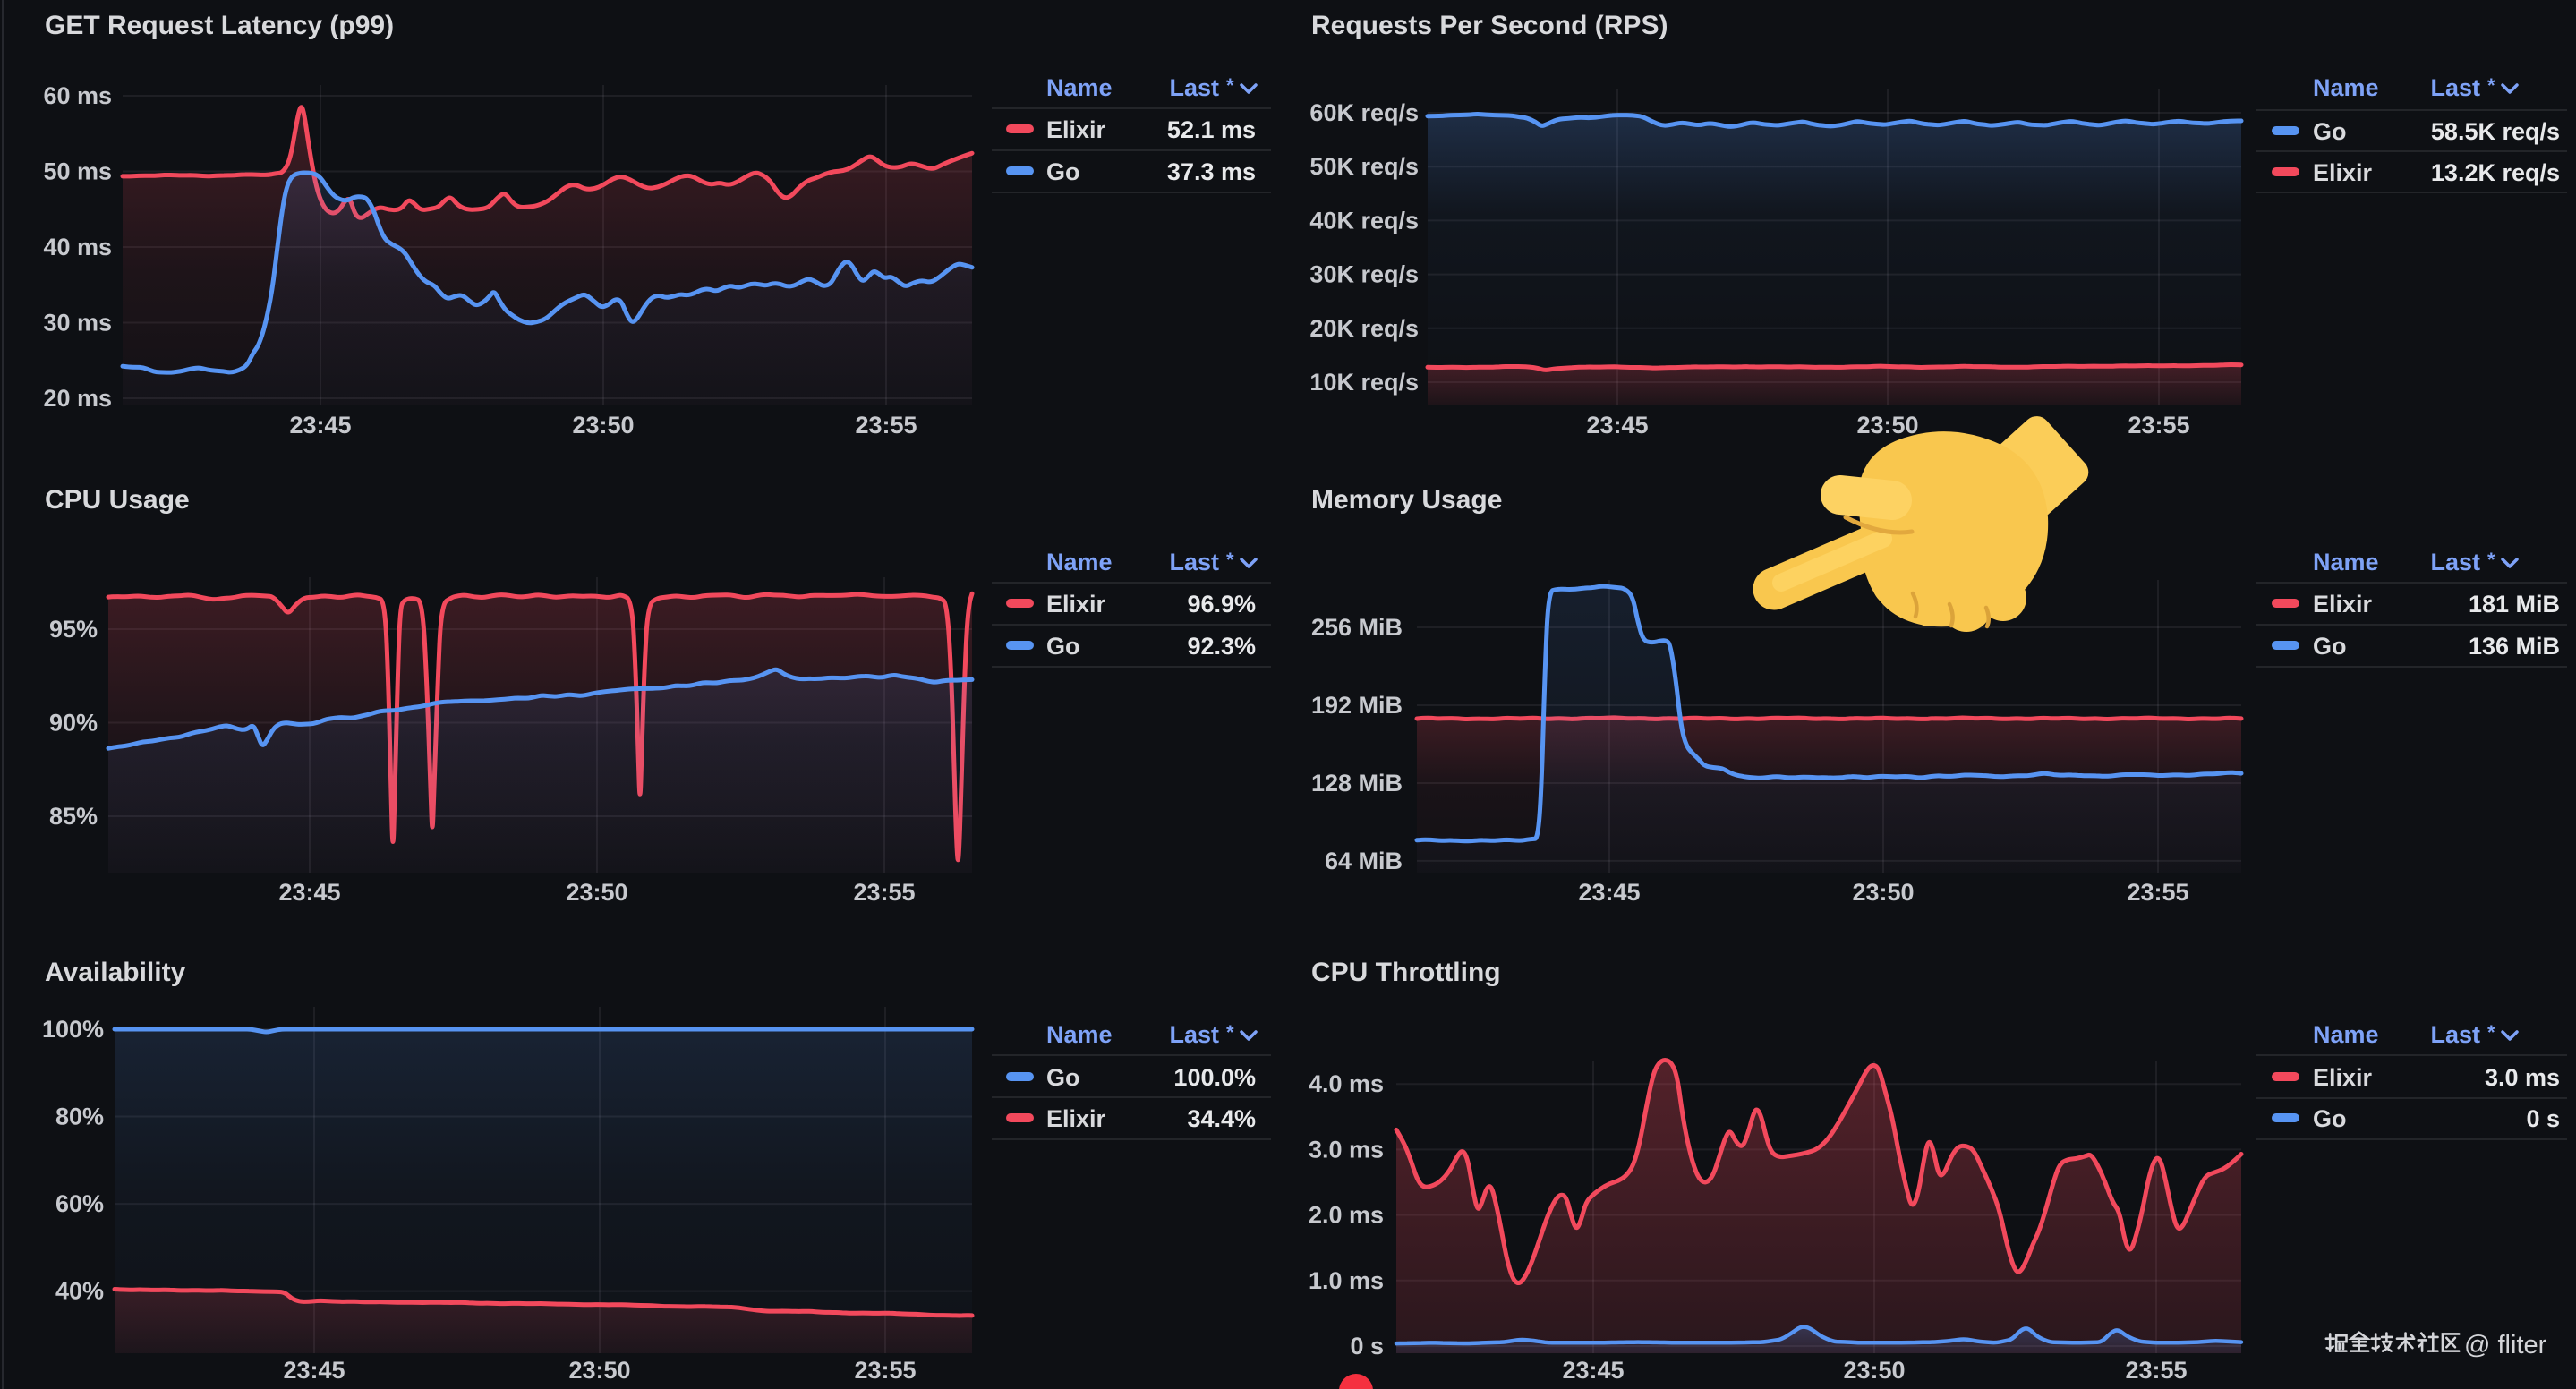 The height and width of the screenshot is (1389, 2576). Describe the element at coordinates (1211, 129) in the screenshot. I see `svg-text: 52.1 ms` at that location.